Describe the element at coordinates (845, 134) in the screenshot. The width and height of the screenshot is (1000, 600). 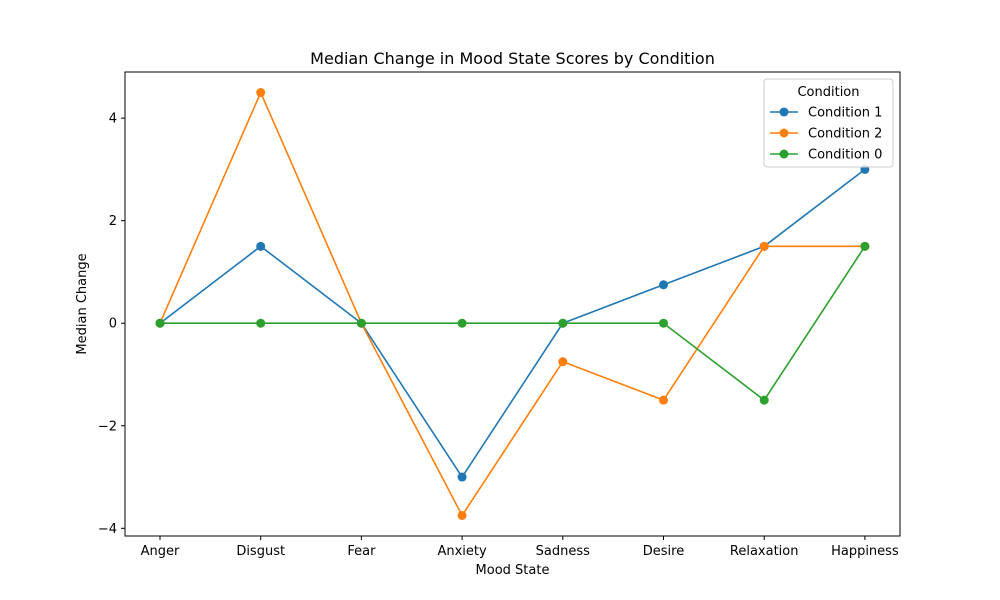
I see `legend-entry-label: Condition 2` at that location.